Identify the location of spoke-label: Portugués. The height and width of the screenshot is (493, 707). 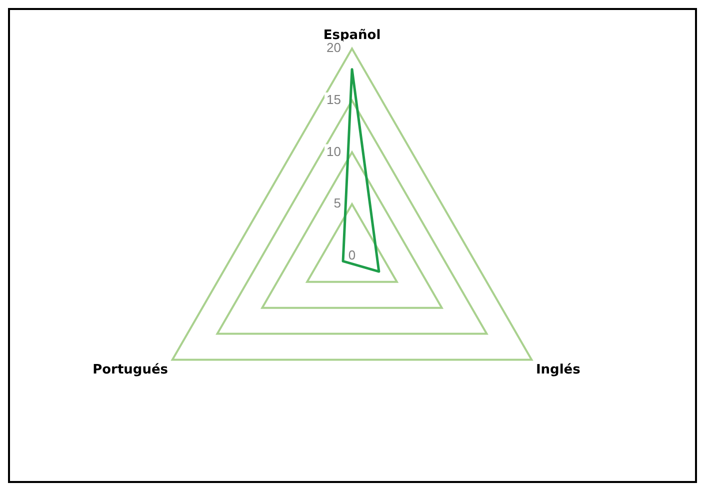
(130, 370).